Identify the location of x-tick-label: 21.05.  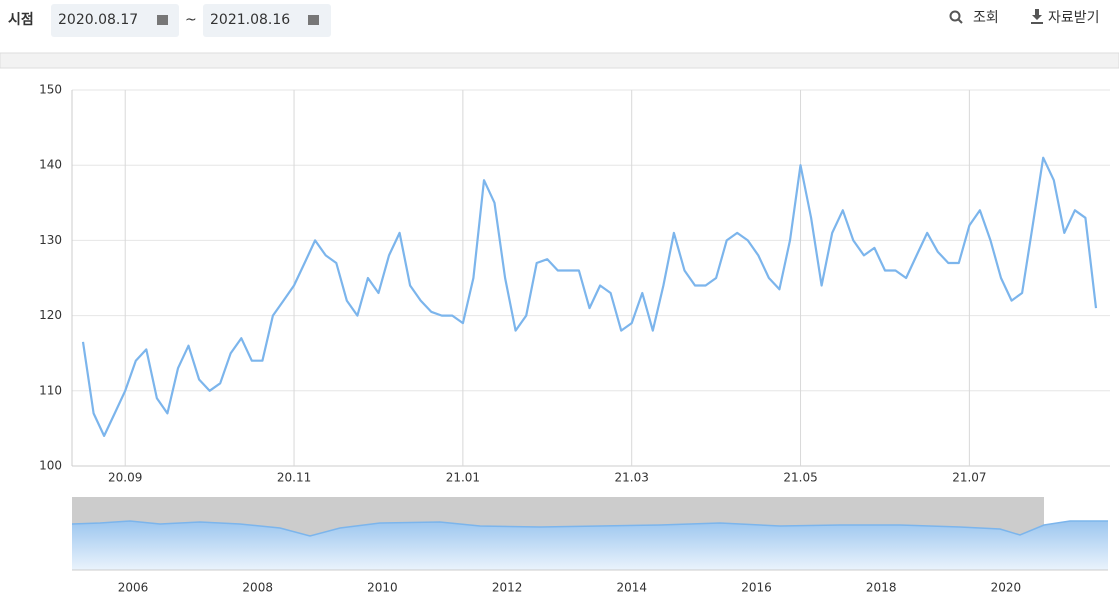
(800, 478).